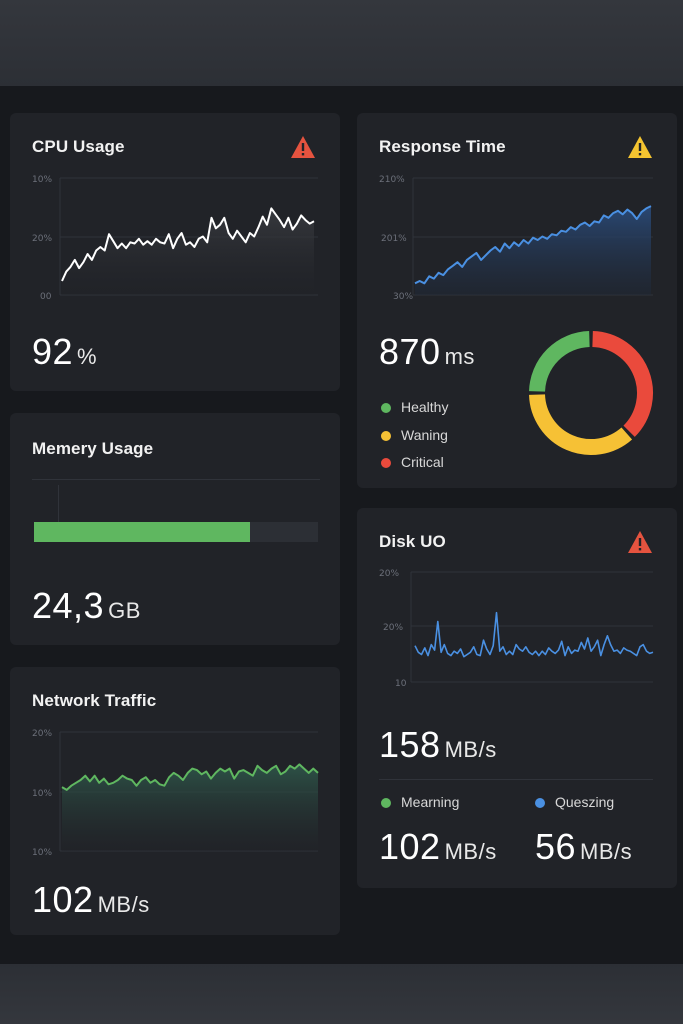 This screenshot has width=683, height=1024. I want to click on y-tick-label: 00, so click(46, 297).